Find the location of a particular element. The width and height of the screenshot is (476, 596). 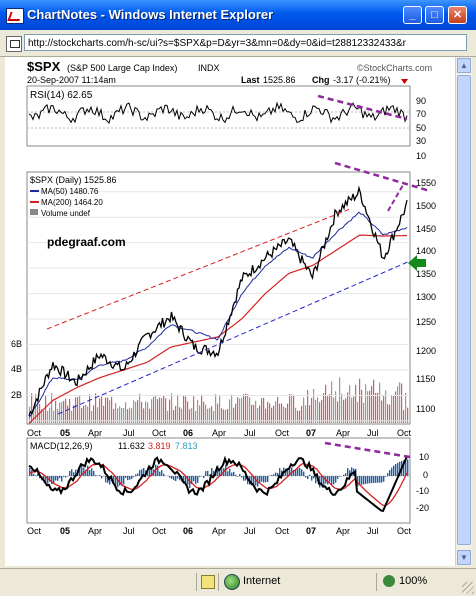

x-label: Apr is located at coordinates (219, 531).